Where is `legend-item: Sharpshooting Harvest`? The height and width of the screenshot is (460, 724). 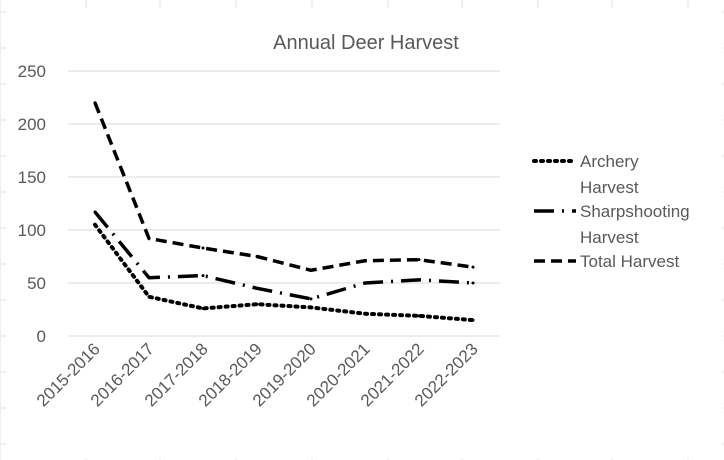 legend-item: Sharpshooting Harvest is located at coordinates (612, 224).